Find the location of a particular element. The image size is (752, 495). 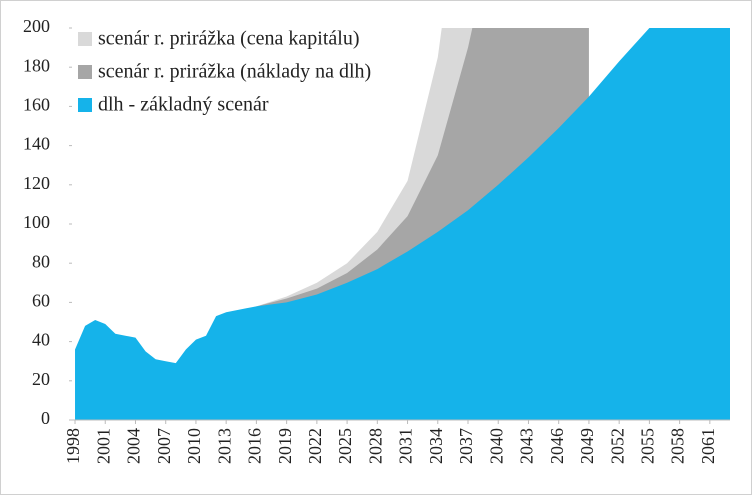

x-tick-label: 2034 is located at coordinates (436, 446).